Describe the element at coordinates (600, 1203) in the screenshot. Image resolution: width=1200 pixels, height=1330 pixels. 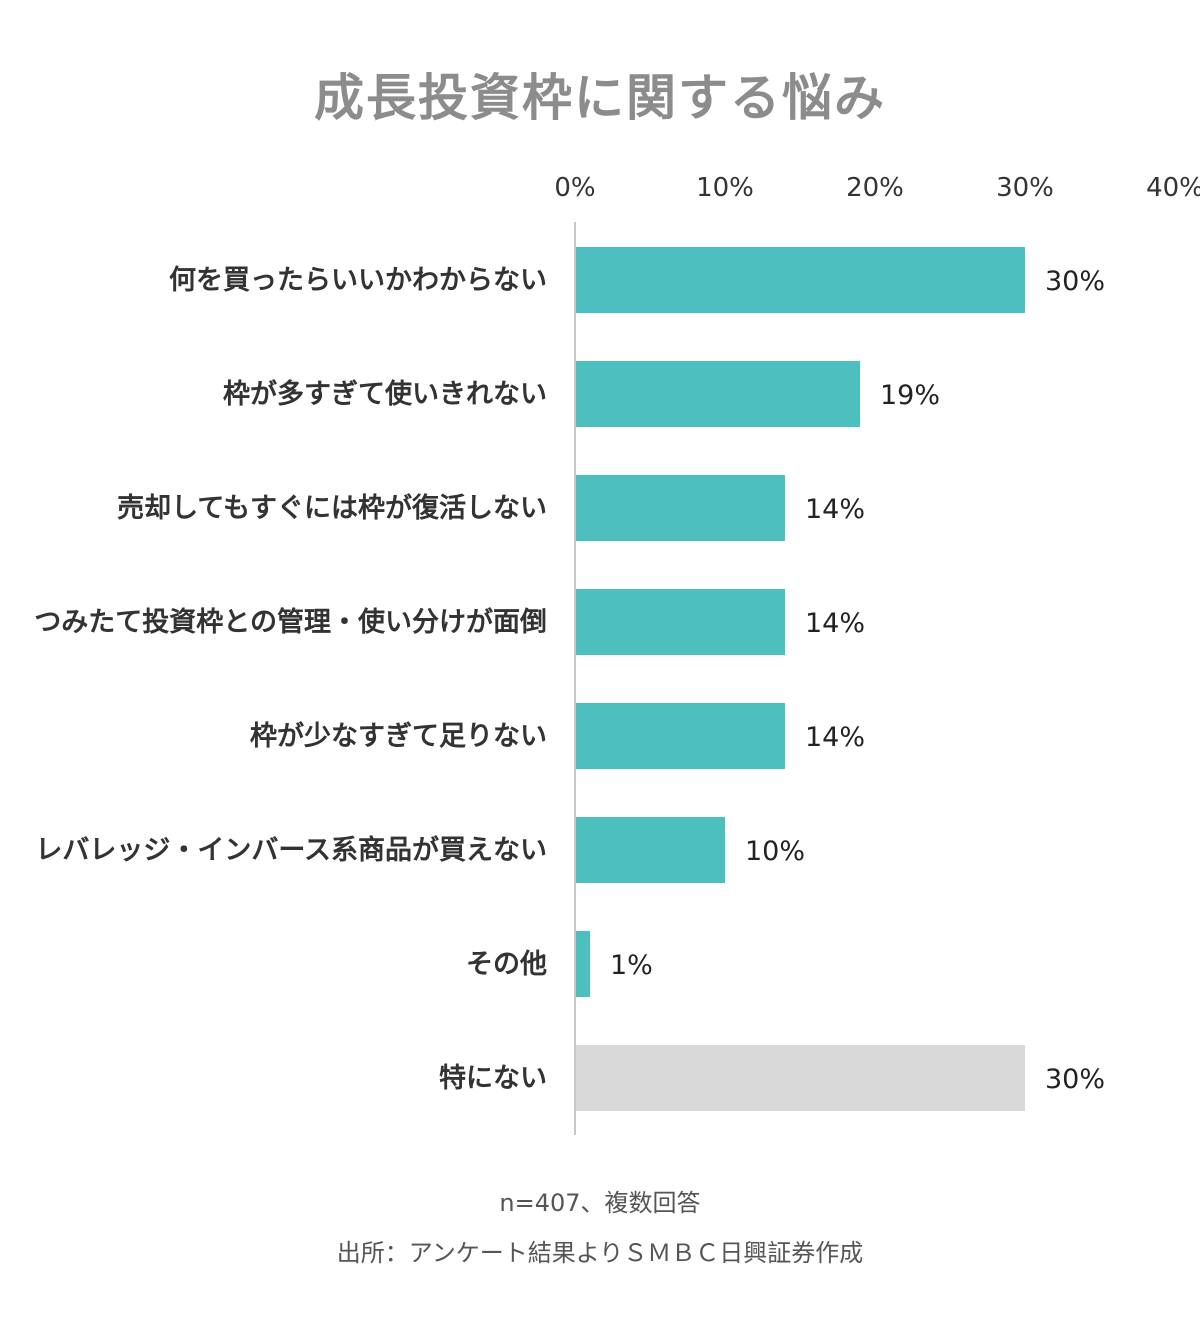
I see `sample-size-note: n=407、複数回答` at that location.